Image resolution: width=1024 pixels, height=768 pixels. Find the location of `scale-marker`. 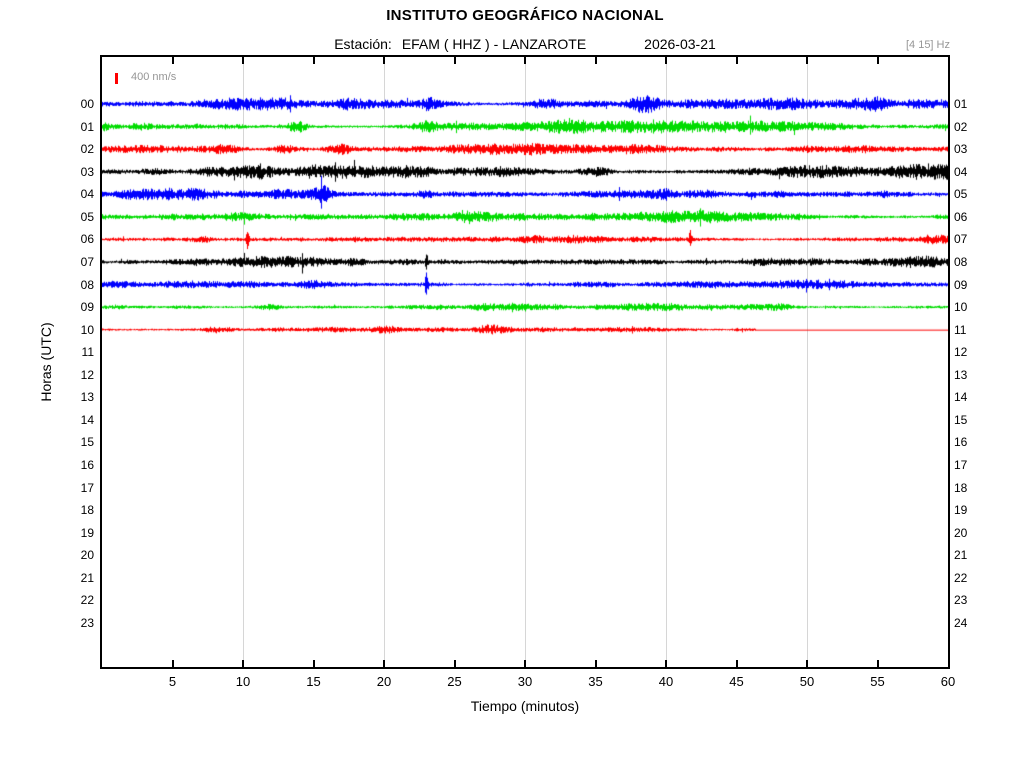

scale-marker is located at coordinates (116, 78).